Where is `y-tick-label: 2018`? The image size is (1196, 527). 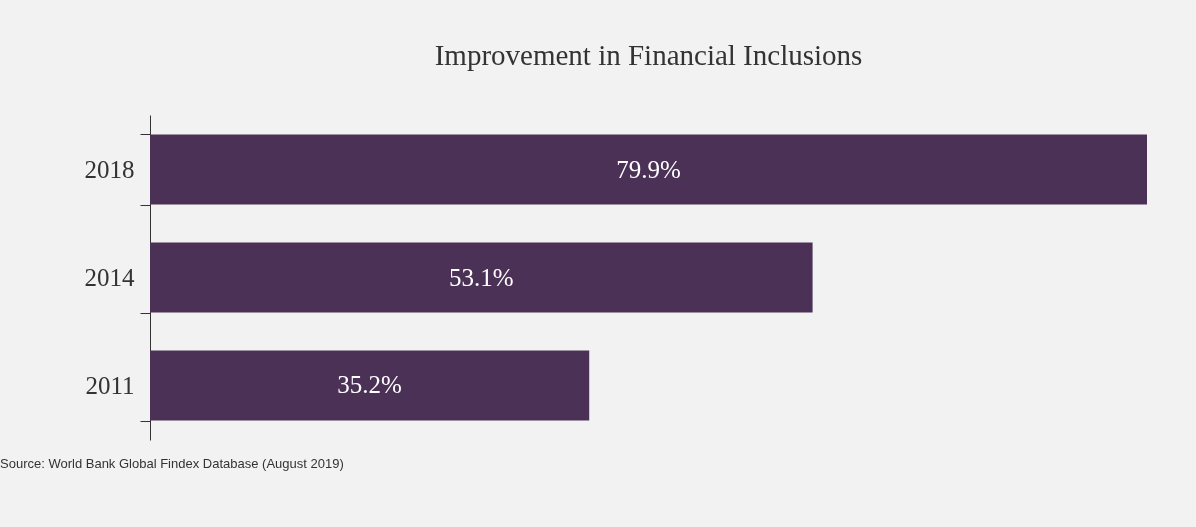
y-tick-label: 2018 is located at coordinates (109, 170).